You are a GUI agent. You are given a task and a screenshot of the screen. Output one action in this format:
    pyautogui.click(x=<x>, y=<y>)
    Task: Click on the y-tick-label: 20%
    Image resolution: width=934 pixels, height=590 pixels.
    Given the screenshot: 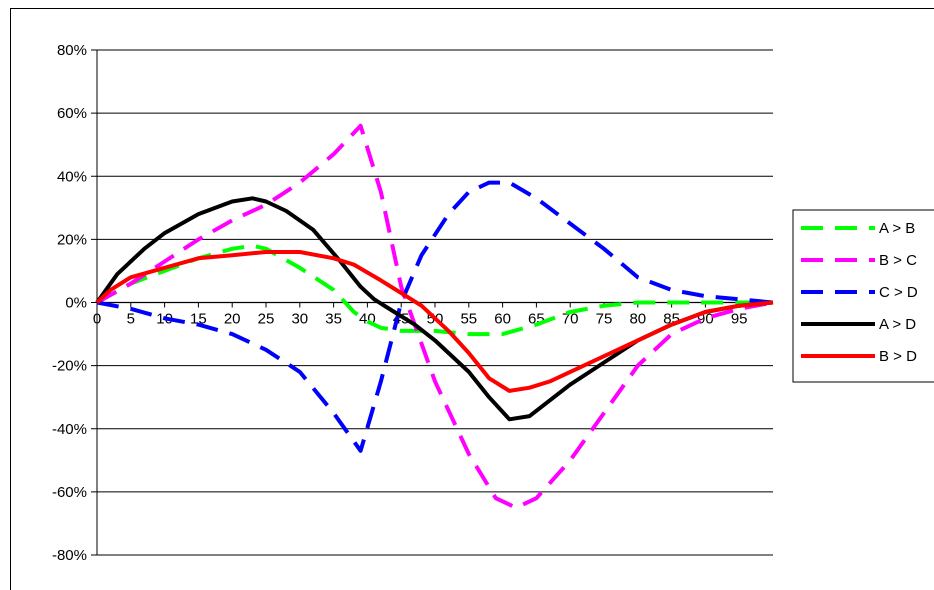 What is the action you would take?
    pyautogui.click(x=72, y=239)
    